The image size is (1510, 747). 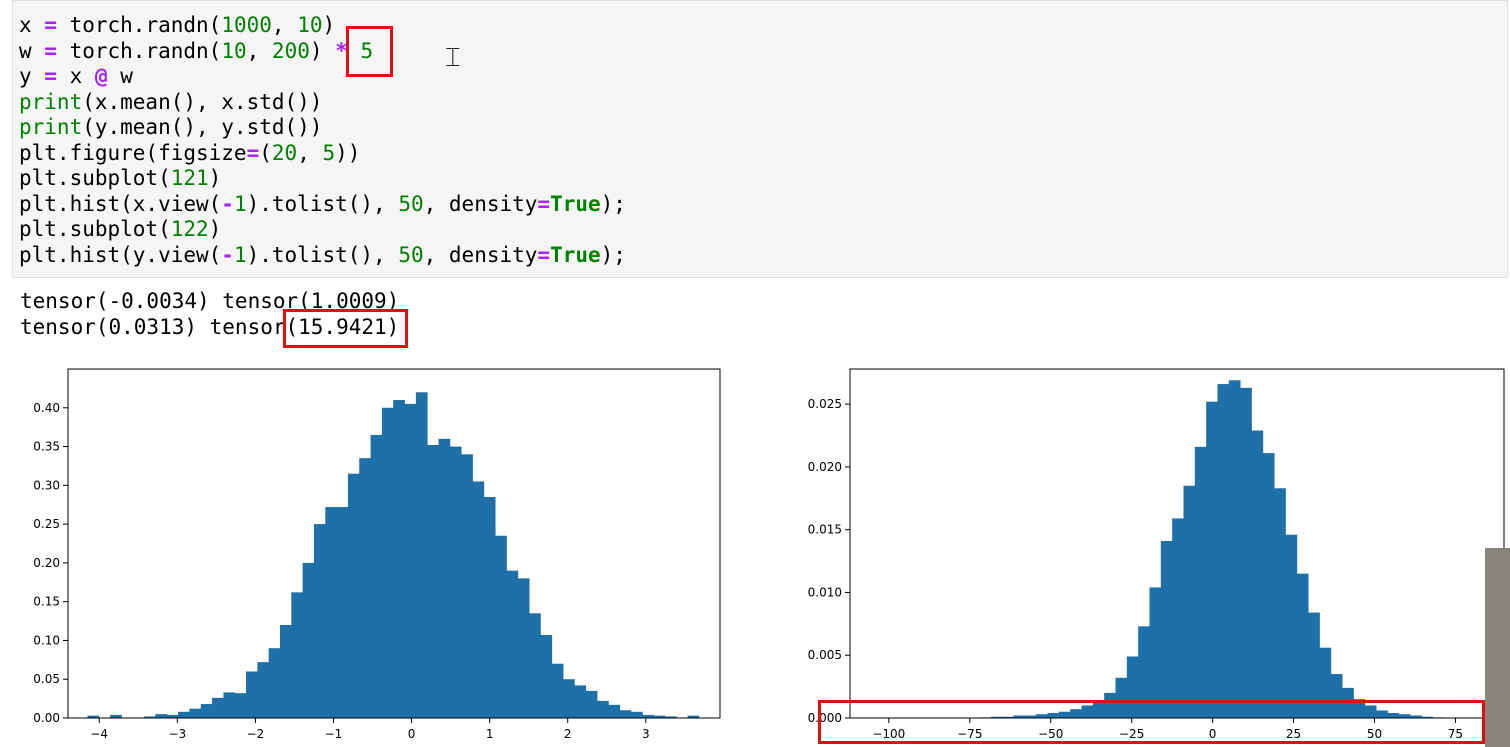 I want to click on x-tick-label: 0, so click(x=1213, y=734).